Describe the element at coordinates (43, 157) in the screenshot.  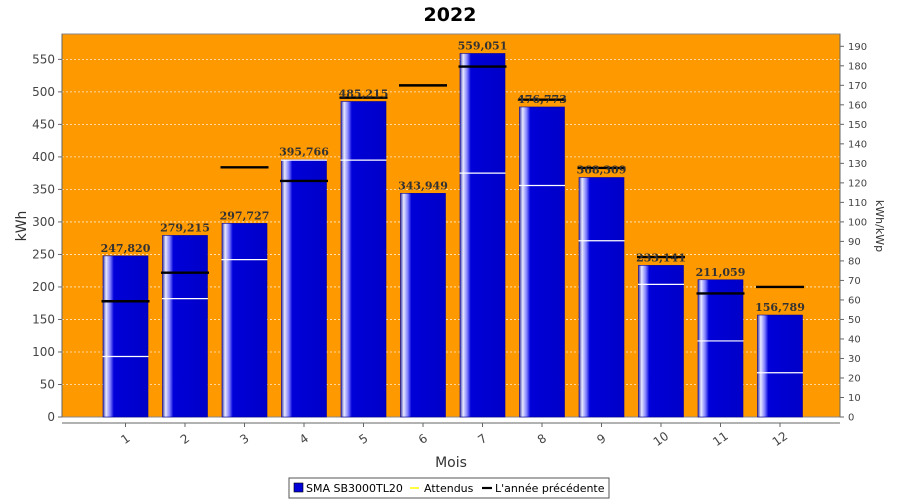
I see `y-tick-label: 400` at that location.